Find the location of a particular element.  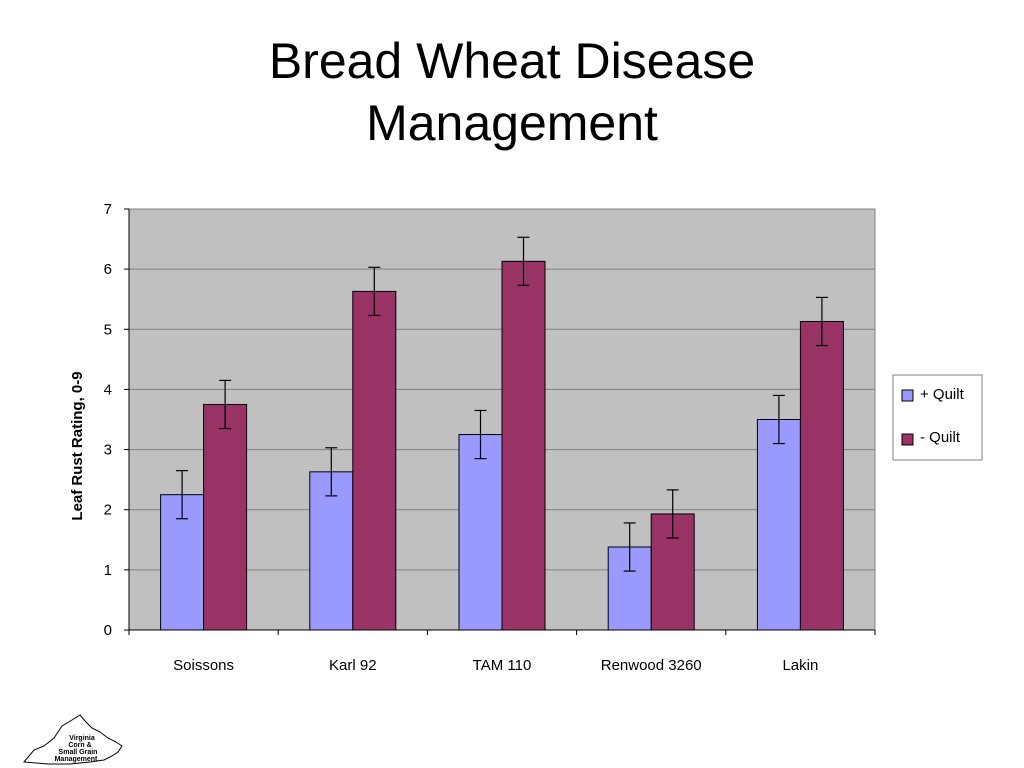

legend: + Quilt - Quilt is located at coordinates (937, 417).